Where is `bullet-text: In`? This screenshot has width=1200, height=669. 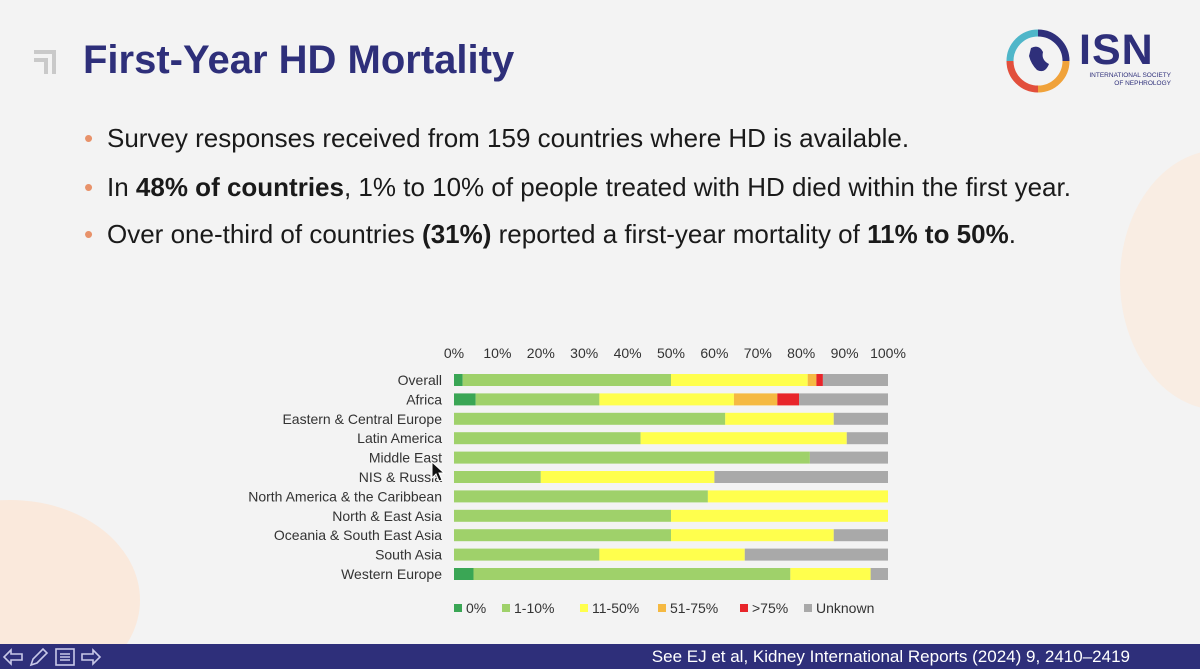
bullet-text: In is located at coordinates (121, 187).